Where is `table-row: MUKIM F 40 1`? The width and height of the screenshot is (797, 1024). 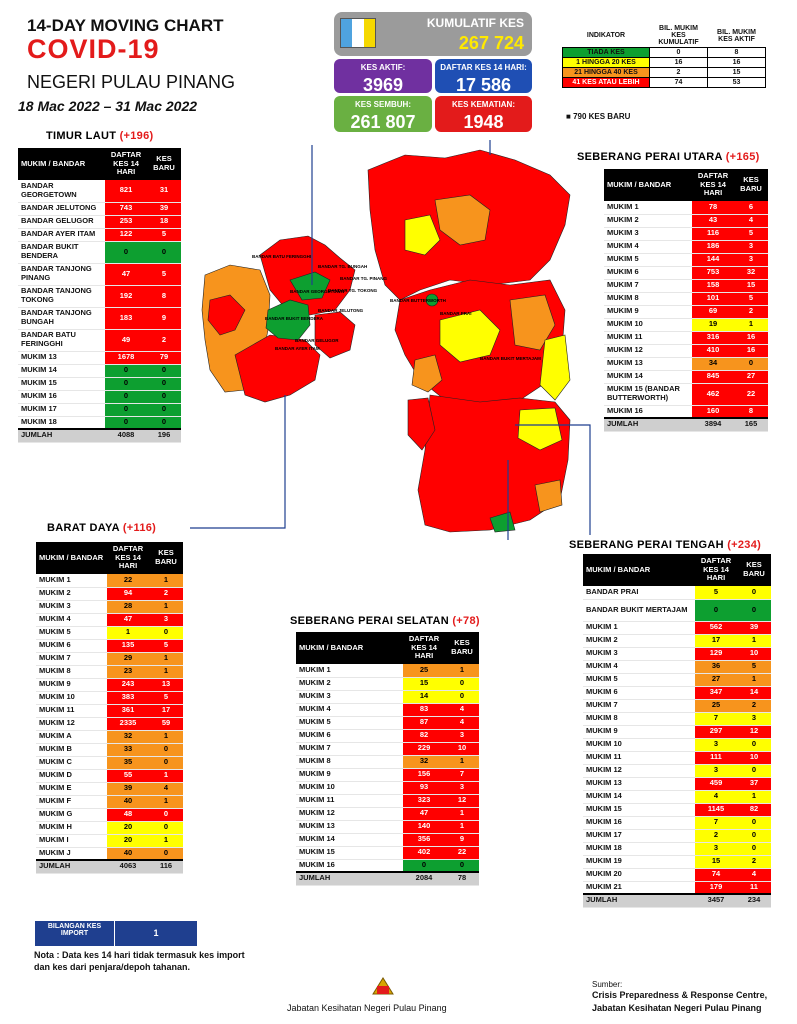 table-row: MUKIM F 40 1 is located at coordinates (109, 802).